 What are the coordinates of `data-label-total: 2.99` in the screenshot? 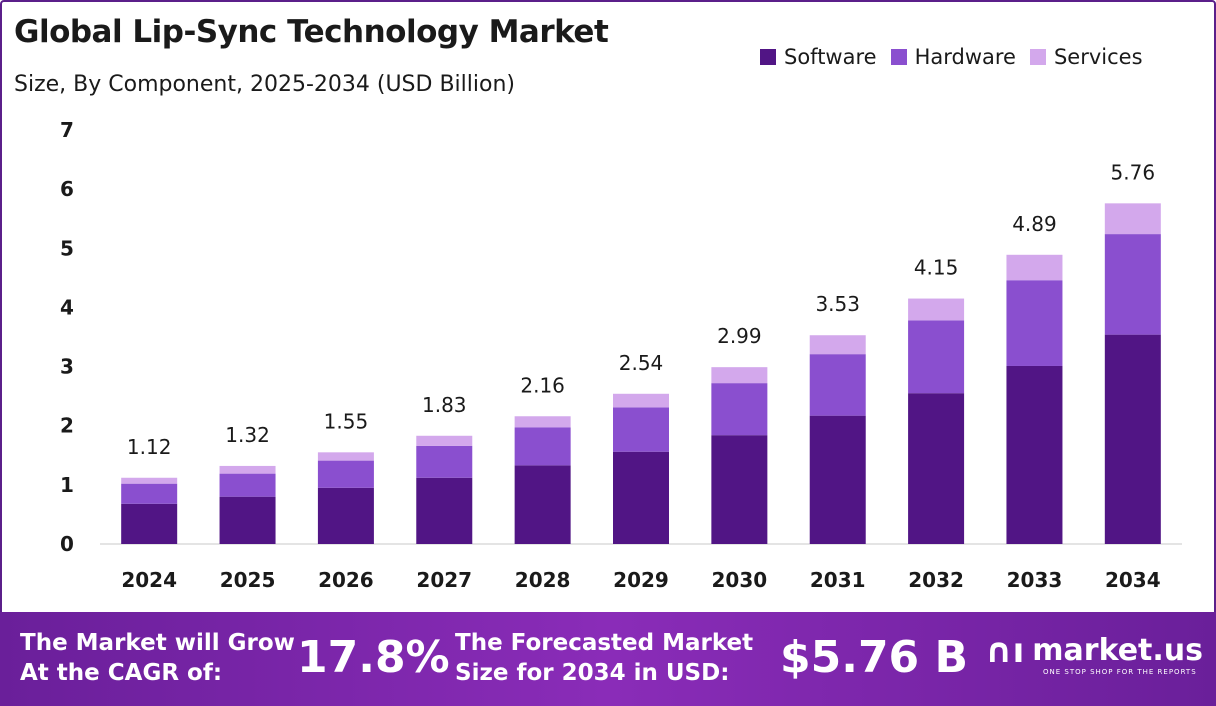 It's located at (739, 336).